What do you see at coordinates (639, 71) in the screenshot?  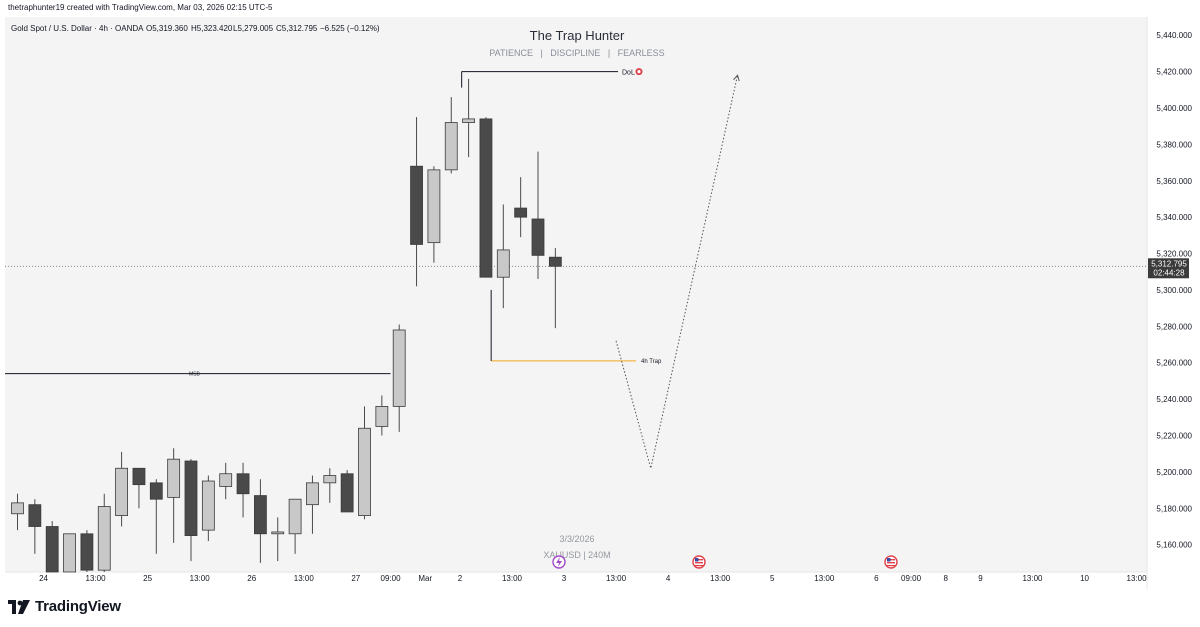 I see `target-icon-center` at bounding box center [639, 71].